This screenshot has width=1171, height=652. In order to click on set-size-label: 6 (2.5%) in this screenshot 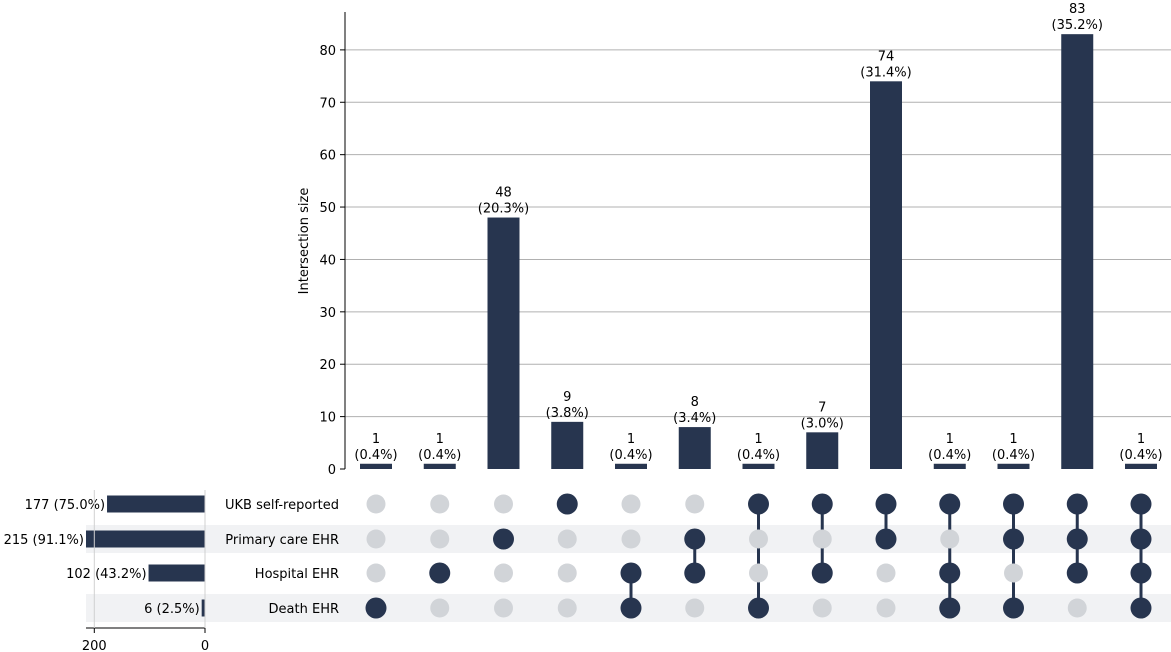, I will do `click(172, 609)`.